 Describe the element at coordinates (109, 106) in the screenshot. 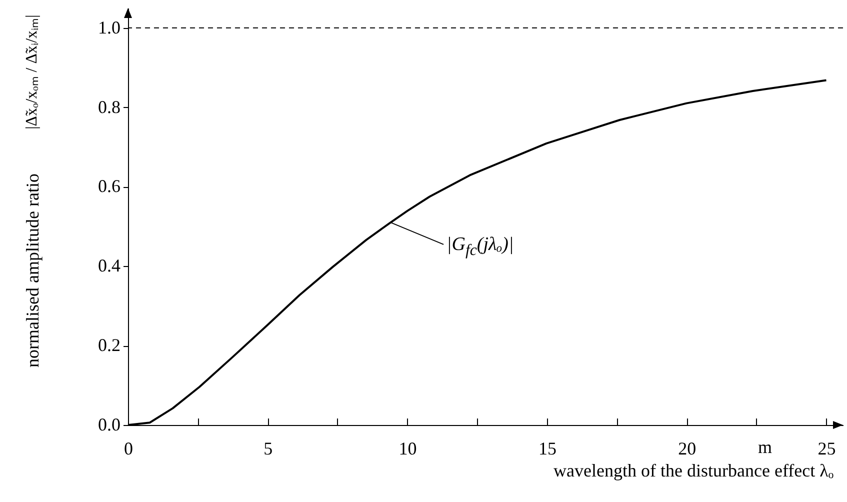

I see `y-tick-label: 0.8` at that location.